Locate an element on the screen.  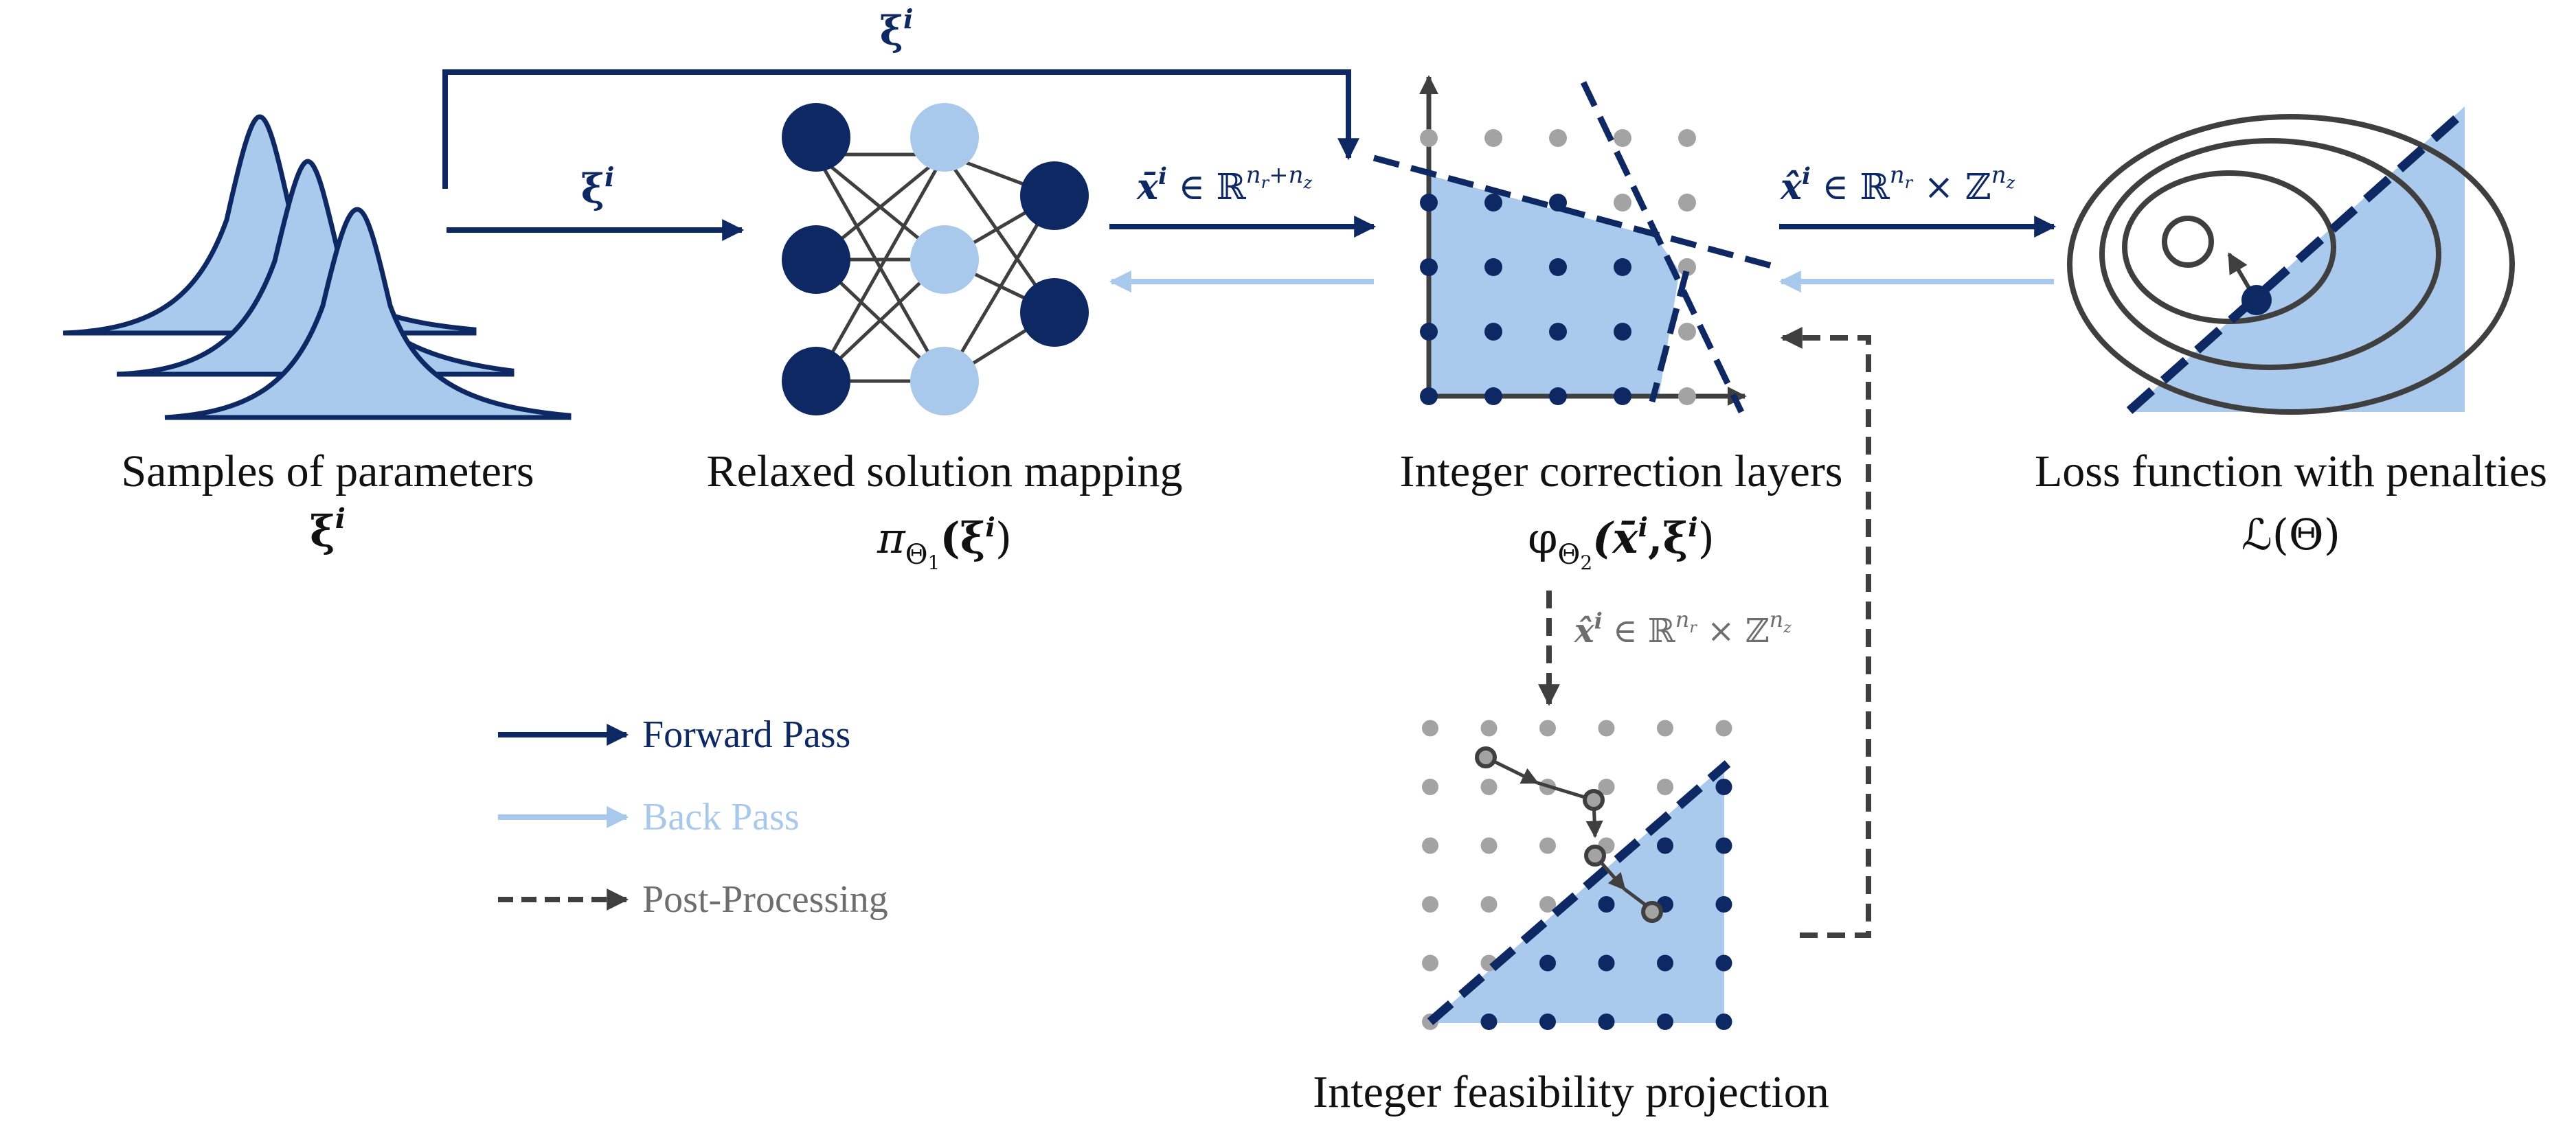
legend-forward-label: Forward Pass is located at coordinates (746, 735).